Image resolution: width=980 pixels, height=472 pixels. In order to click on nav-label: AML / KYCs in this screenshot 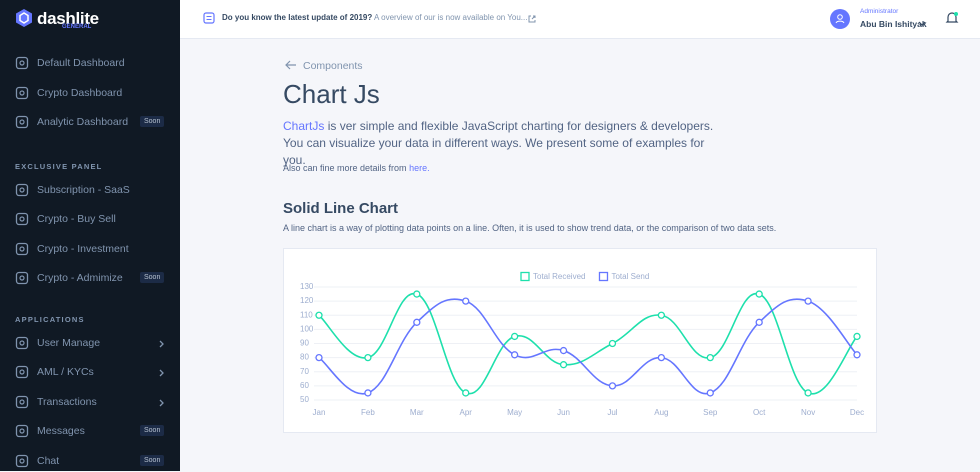, I will do `click(65, 372)`.